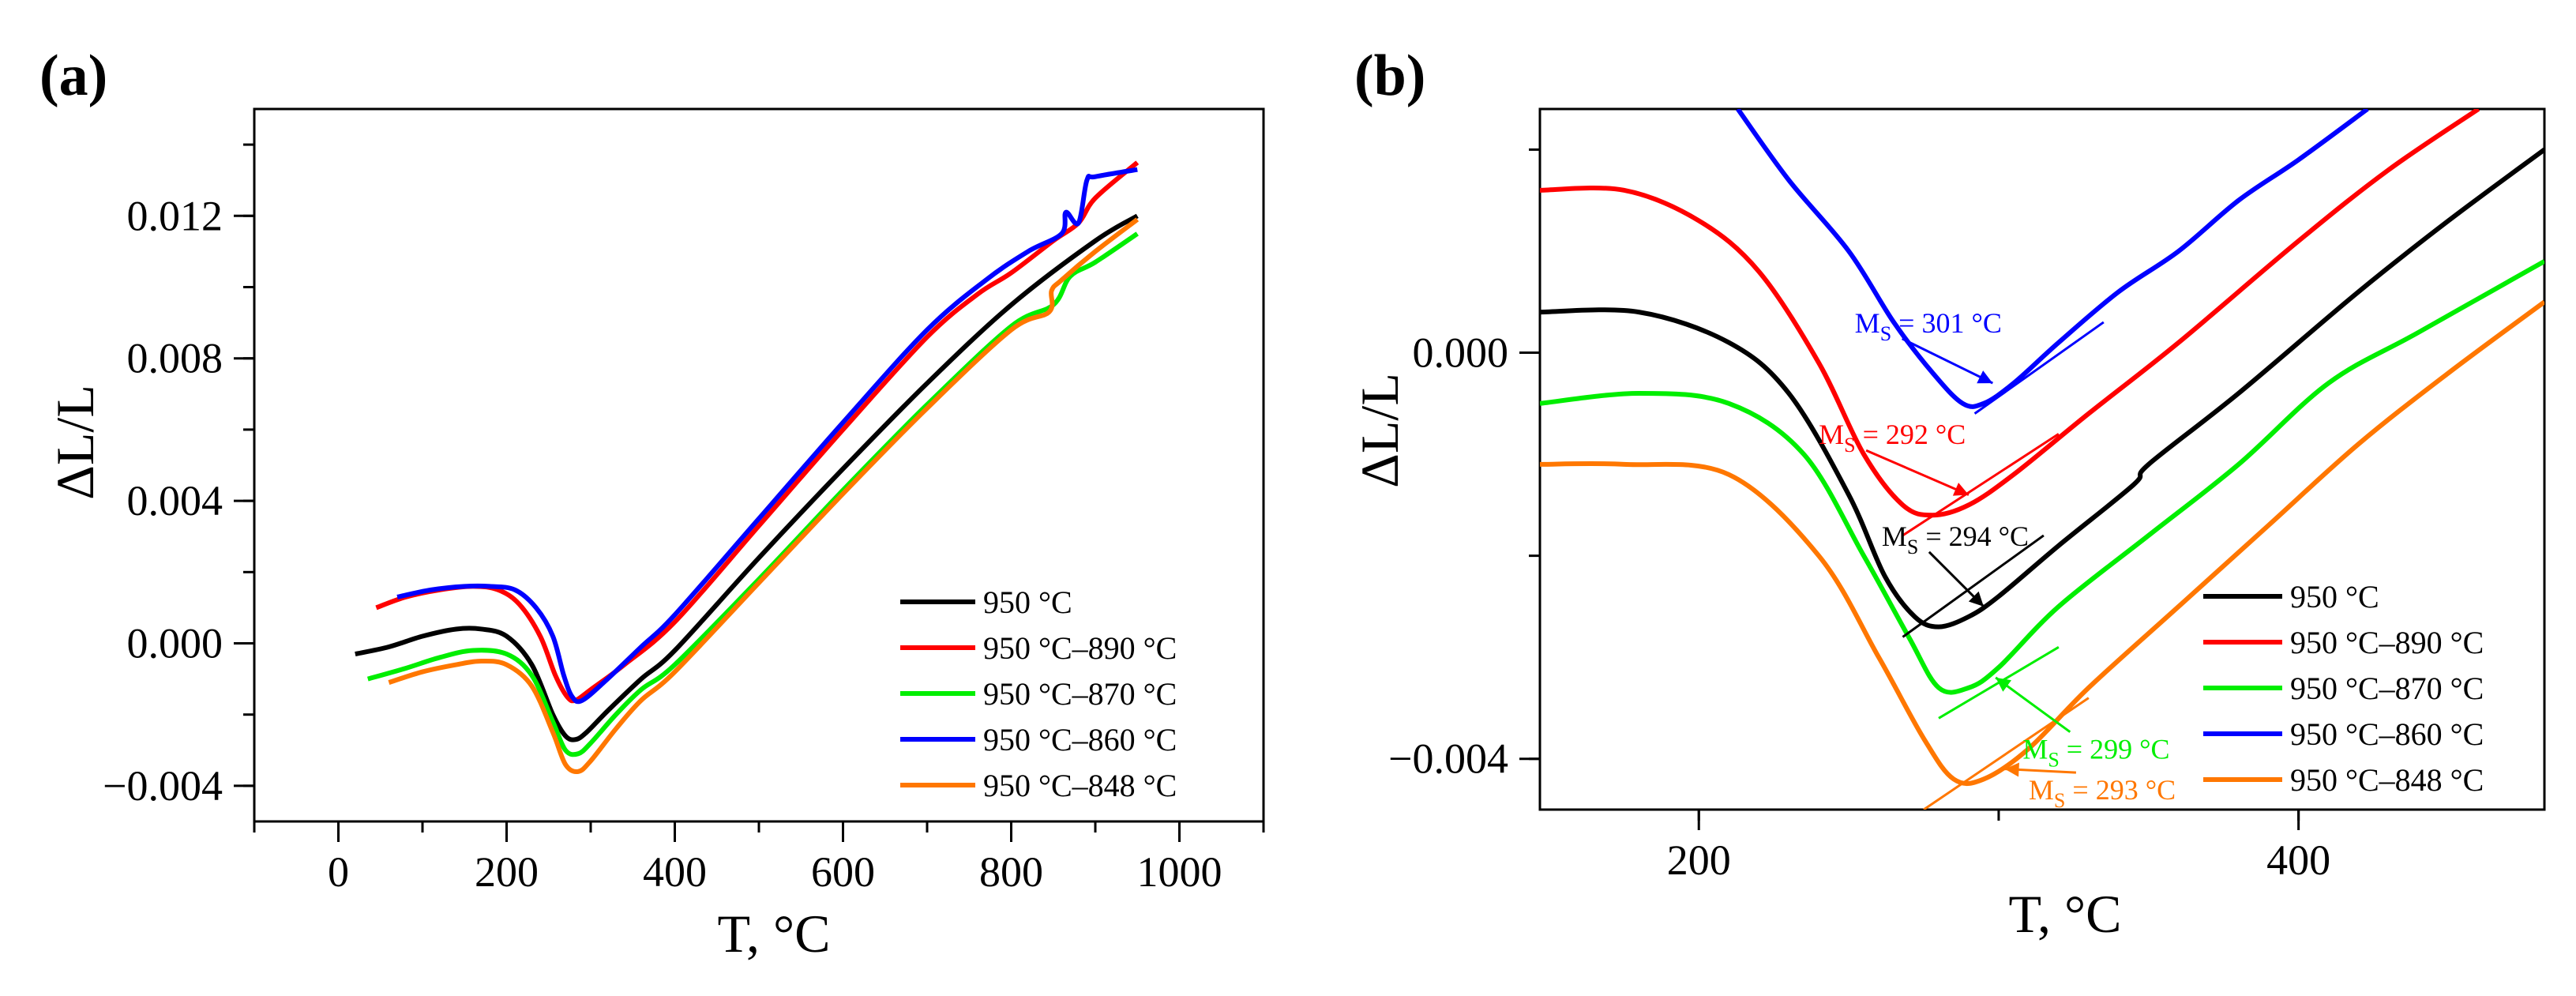 Image resolution: width=2576 pixels, height=996 pixels. I want to click on ms-annotation-0: MS = 301 °C, so click(1928, 326).